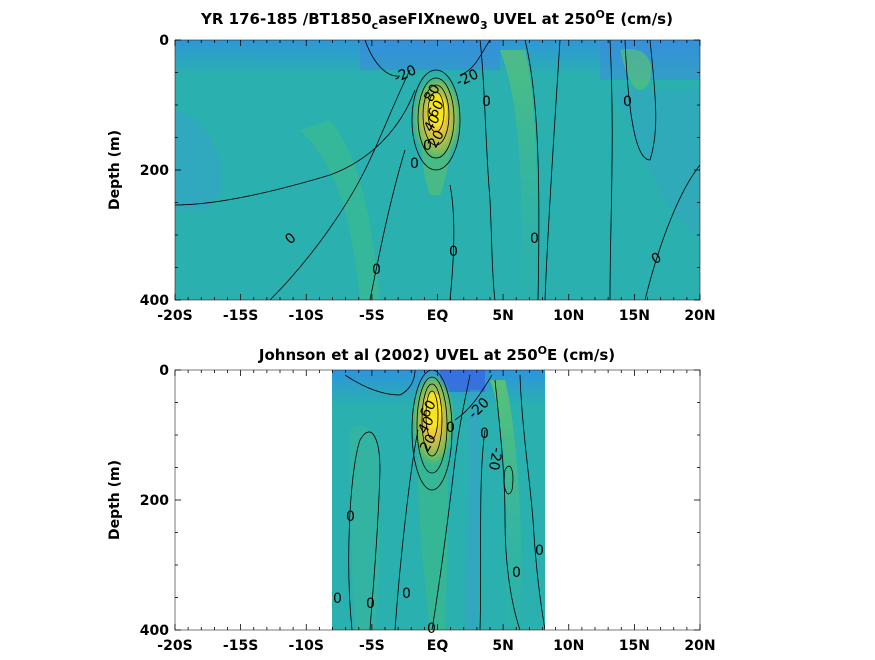 The height and width of the screenshot is (660, 875). Describe the element at coordinates (115, 500) in the screenshot. I see `panel-2-ylabel: Depth (m)` at that location.